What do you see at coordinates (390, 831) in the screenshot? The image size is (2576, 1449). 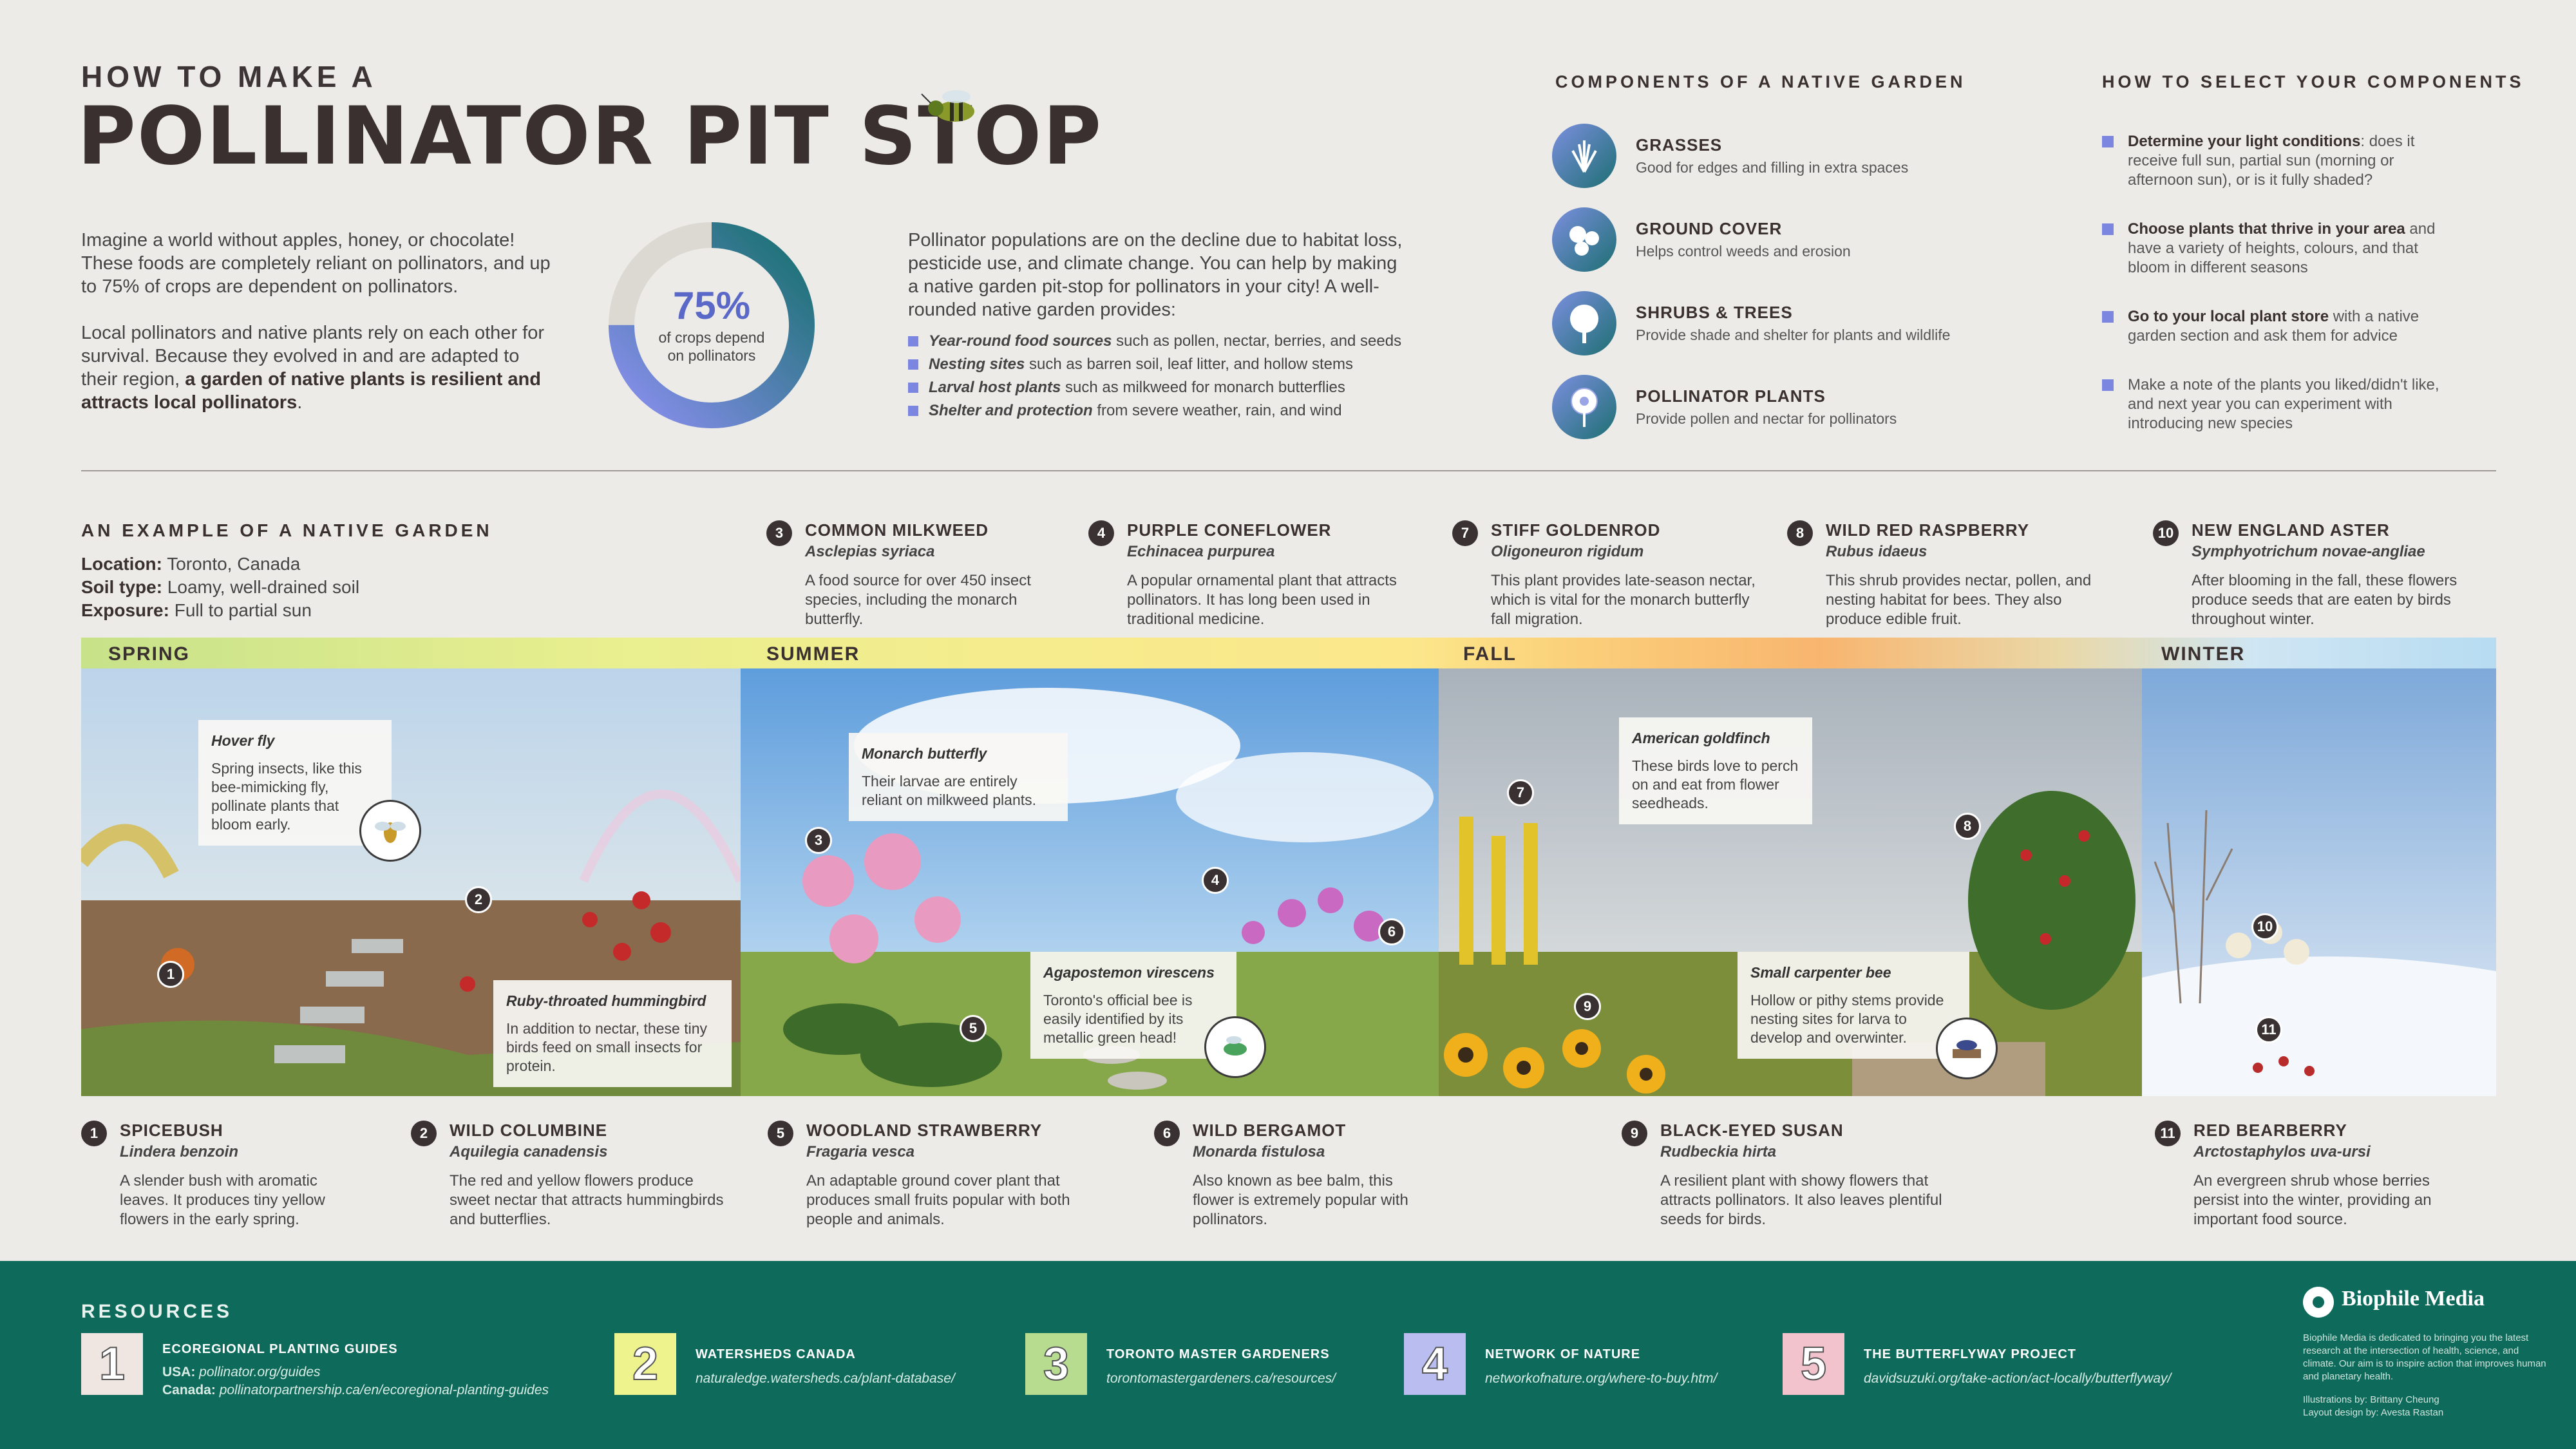 I see `hover-fly-icon` at bounding box center [390, 831].